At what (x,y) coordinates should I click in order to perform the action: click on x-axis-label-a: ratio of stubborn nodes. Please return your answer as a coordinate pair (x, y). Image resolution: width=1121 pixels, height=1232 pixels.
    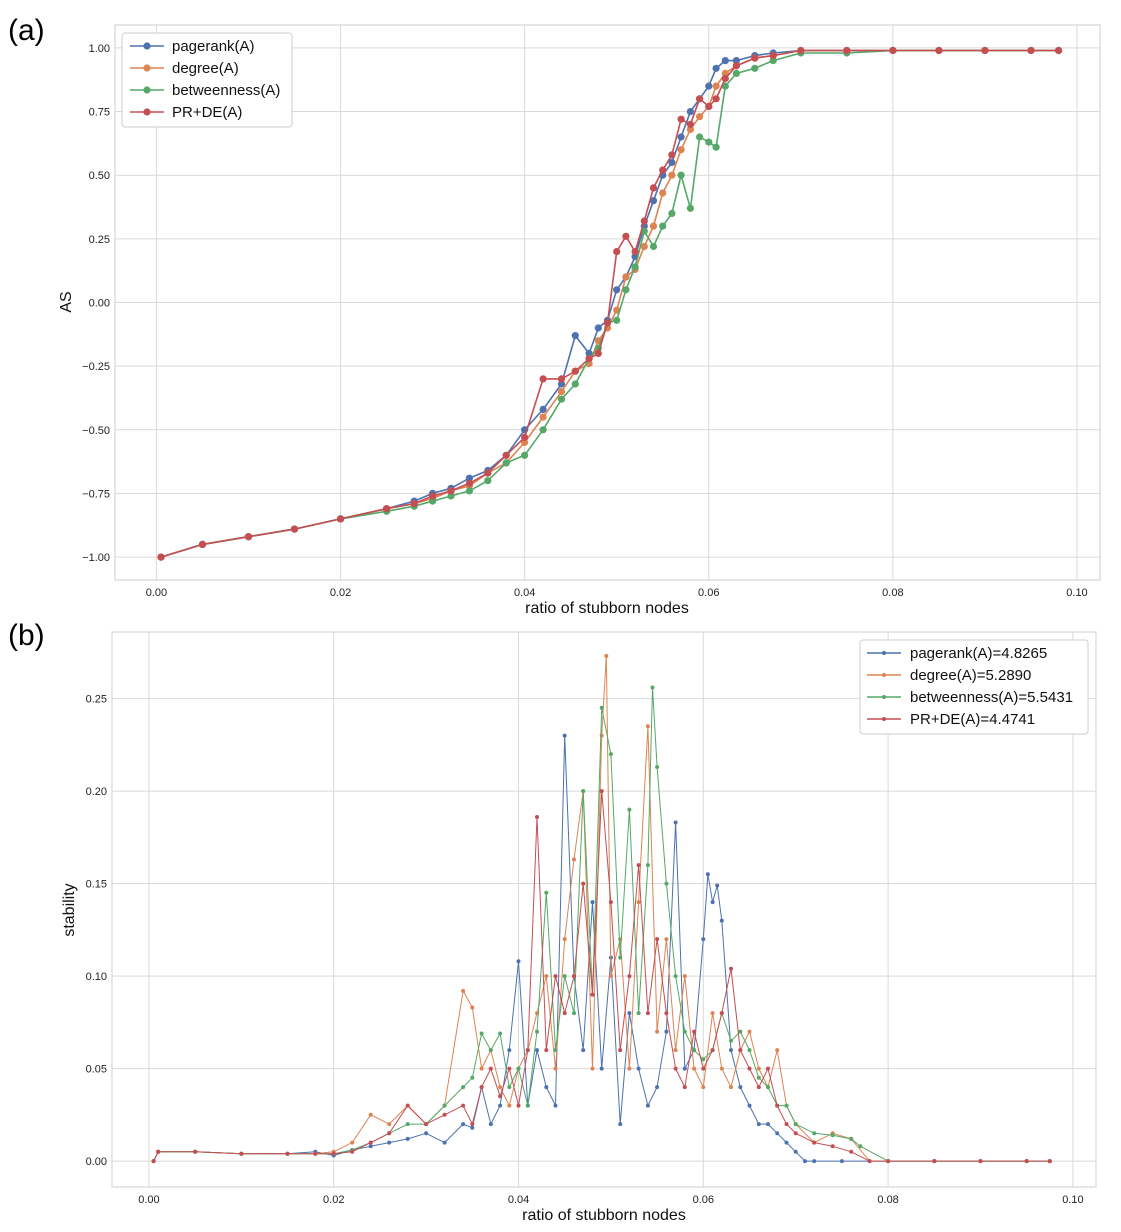
    Looking at the image, I should click on (607, 608).